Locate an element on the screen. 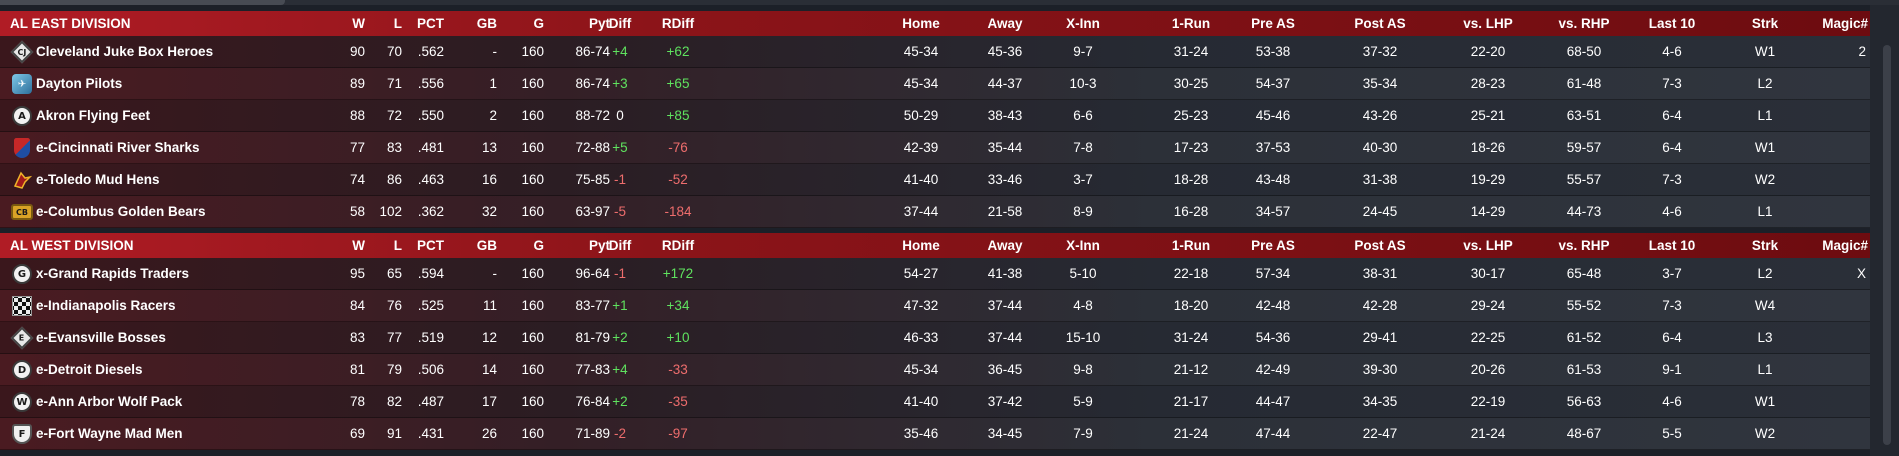 This screenshot has width=1899, height=456. cell-home: 46-33 is located at coordinates (921, 337).